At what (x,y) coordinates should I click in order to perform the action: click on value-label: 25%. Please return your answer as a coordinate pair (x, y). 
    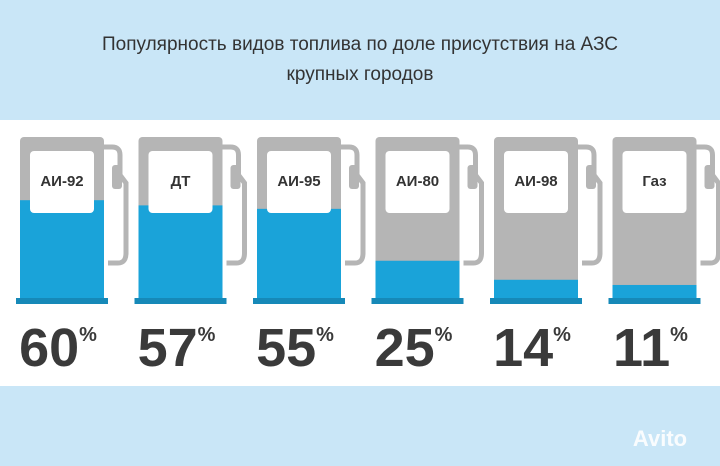
    Looking at the image, I should click on (414, 348).